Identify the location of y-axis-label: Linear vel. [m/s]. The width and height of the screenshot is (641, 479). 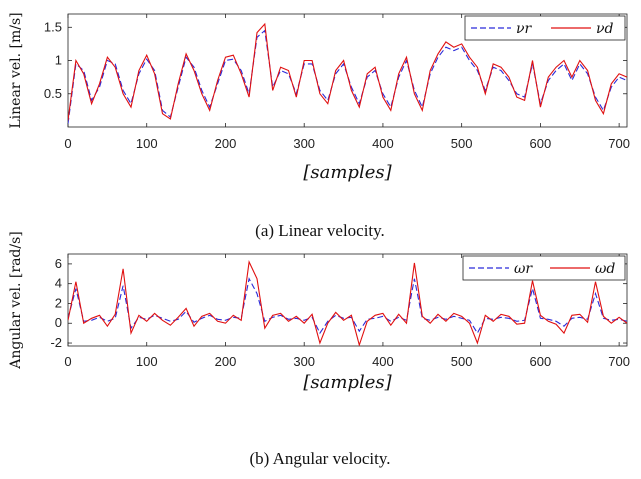
(16, 70).